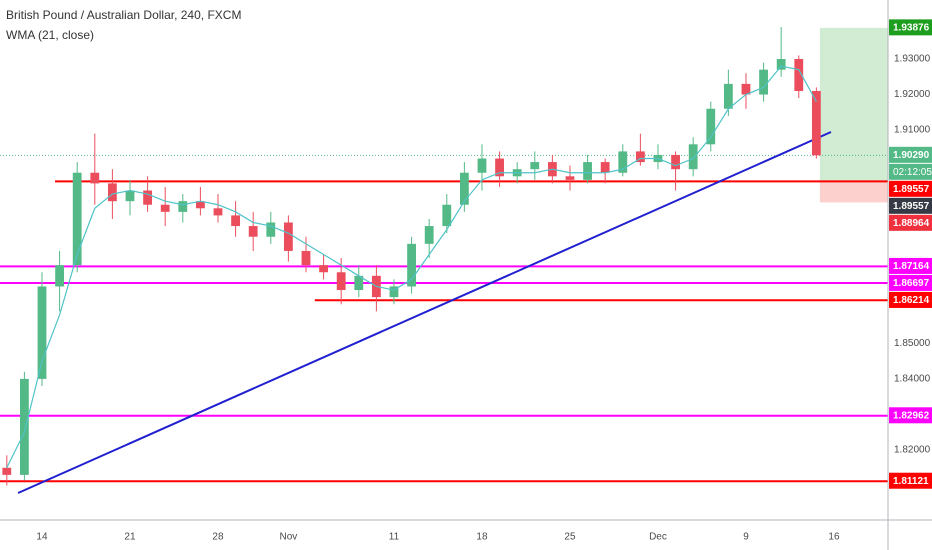 Image resolution: width=932 pixels, height=550 pixels. What do you see at coordinates (288, 537) in the screenshot?
I see `x-tick-label: Nov` at bounding box center [288, 537].